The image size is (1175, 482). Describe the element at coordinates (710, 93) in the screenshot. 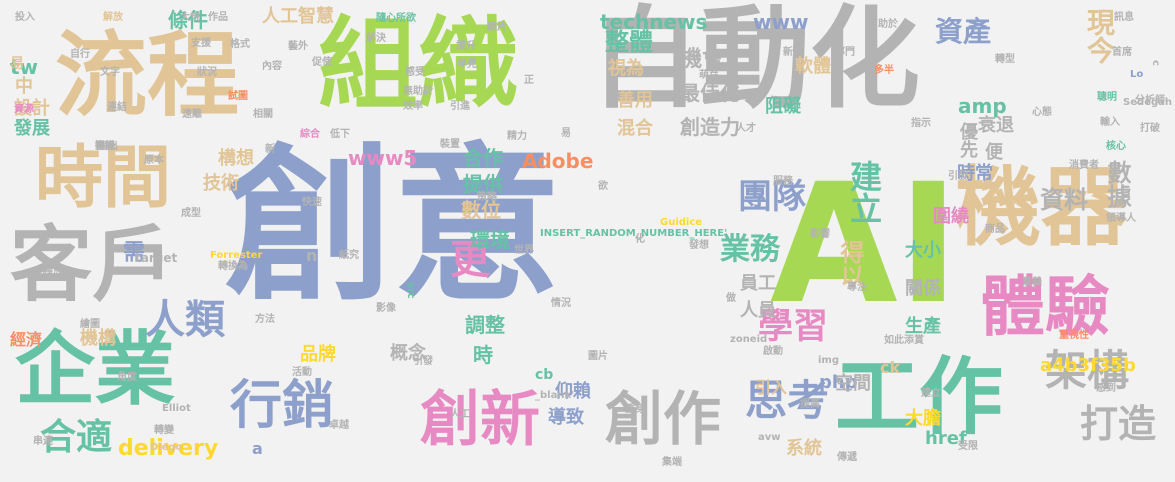

I see `cloud-word: 最佳化` at that location.